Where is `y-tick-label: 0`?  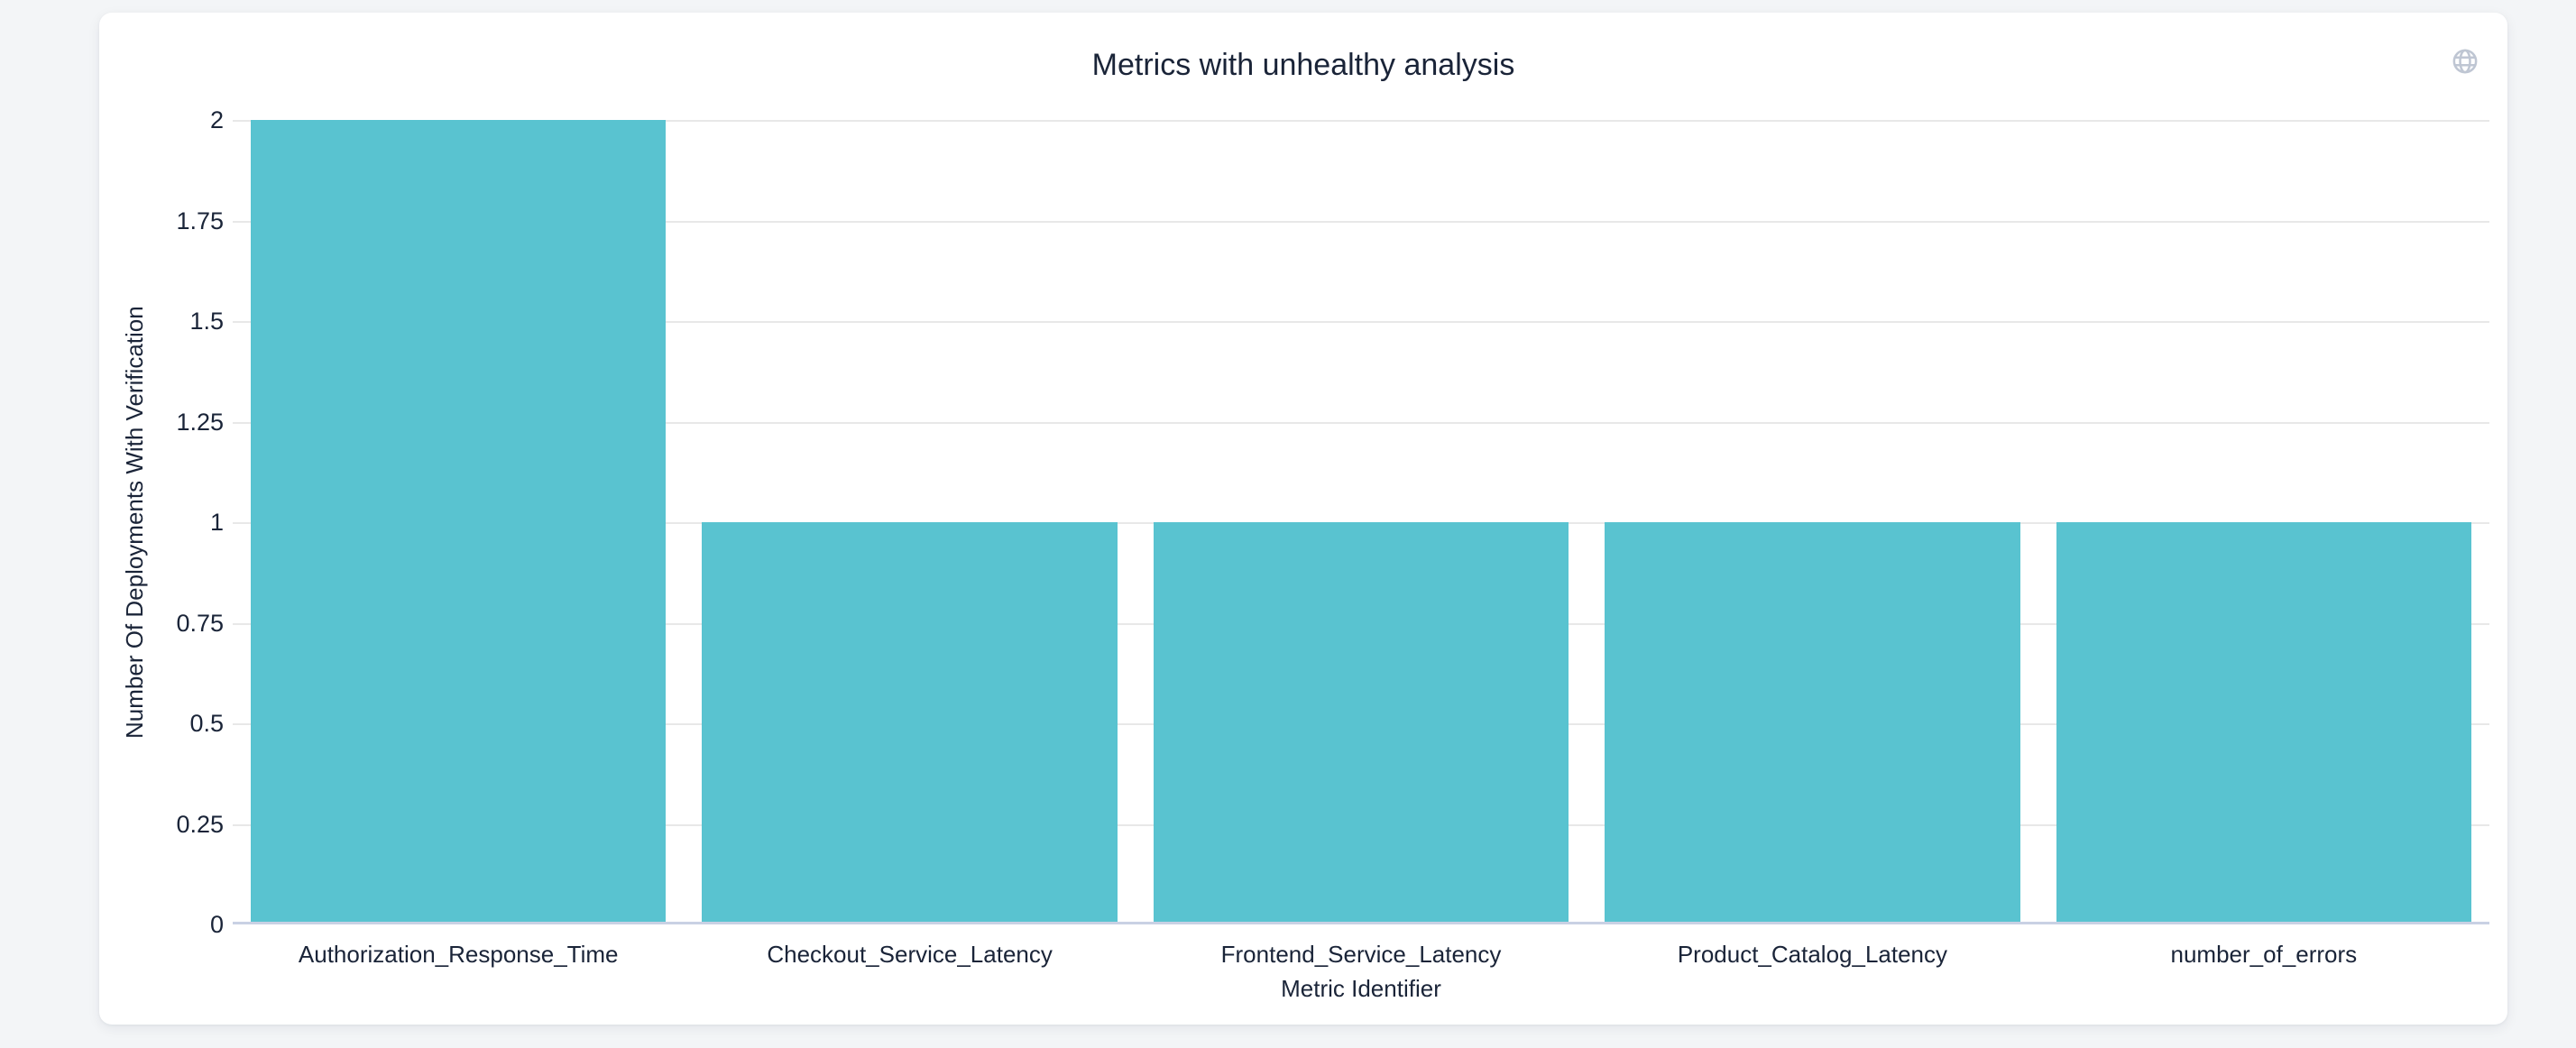 y-tick-label: 0 is located at coordinates (217, 924).